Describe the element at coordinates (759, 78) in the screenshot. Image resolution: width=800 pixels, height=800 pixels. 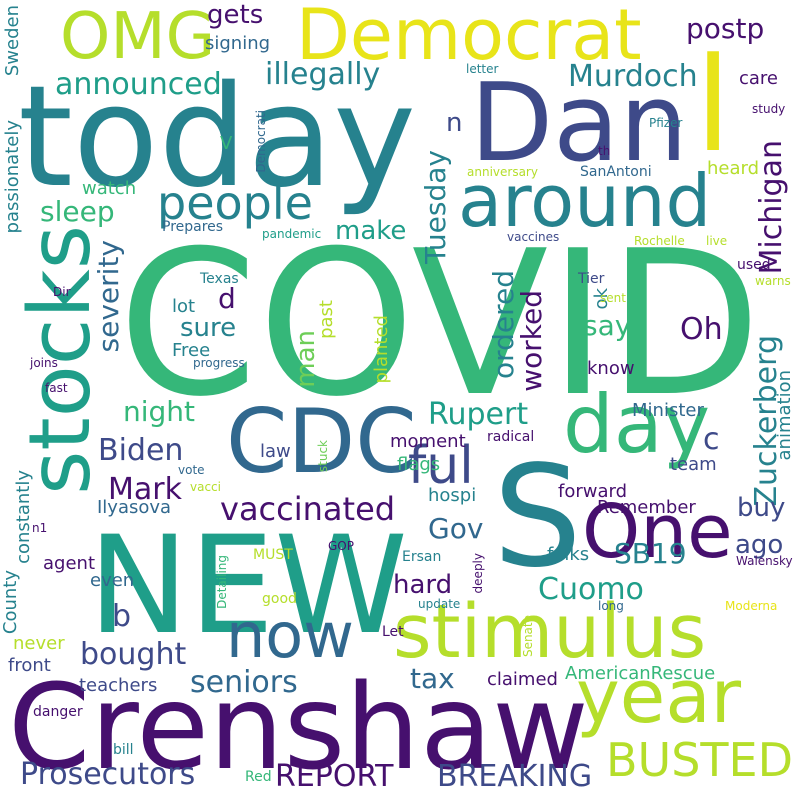
I see `word: care` at that location.